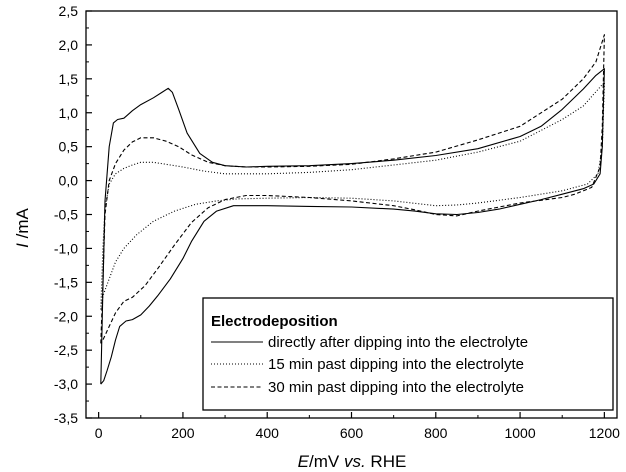 The image size is (626, 472). Describe the element at coordinates (66, 282) in the screenshot. I see `y-tick-label: -1,5` at that location.